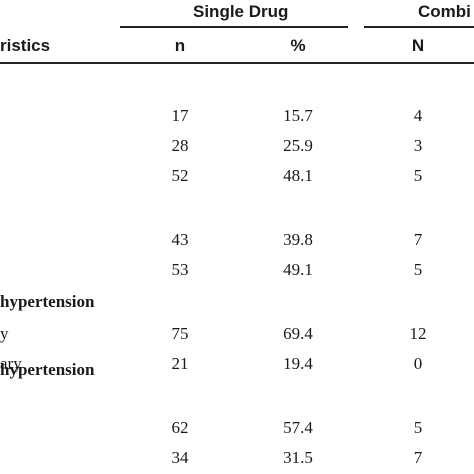 This screenshot has width=474, height=474. Describe the element at coordinates (298, 115) in the screenshot. I see `table-cell-percent: 15.7` at that location.